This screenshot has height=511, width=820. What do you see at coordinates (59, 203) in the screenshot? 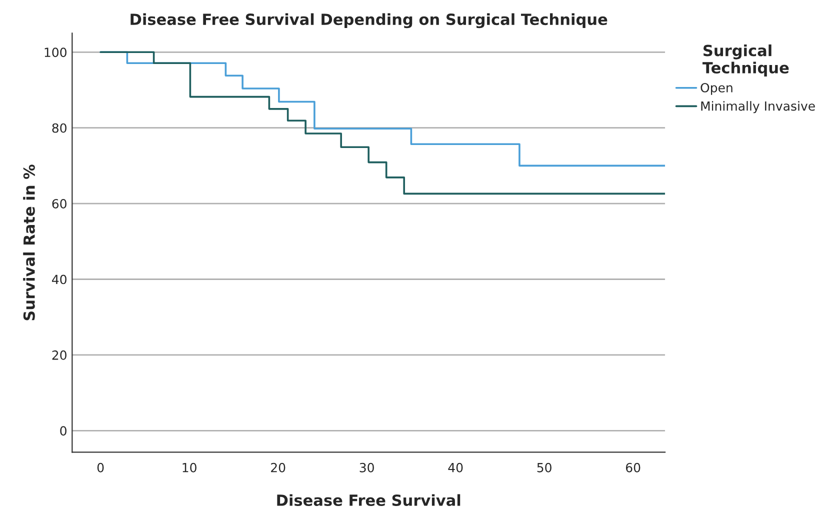
I see `y-tick-label: 60` at bounding box center [59, 203].